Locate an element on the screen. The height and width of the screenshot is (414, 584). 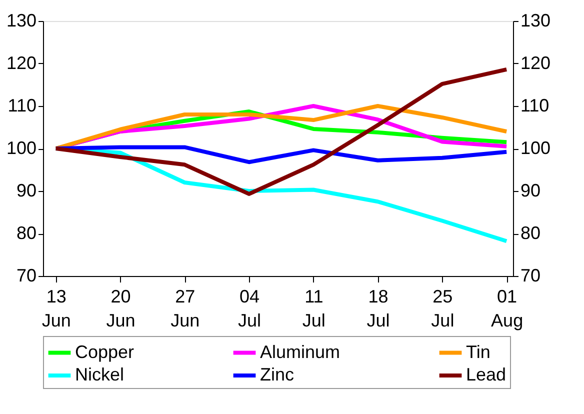
y2-tick-label: 130 is located at coordinates (535, 20).